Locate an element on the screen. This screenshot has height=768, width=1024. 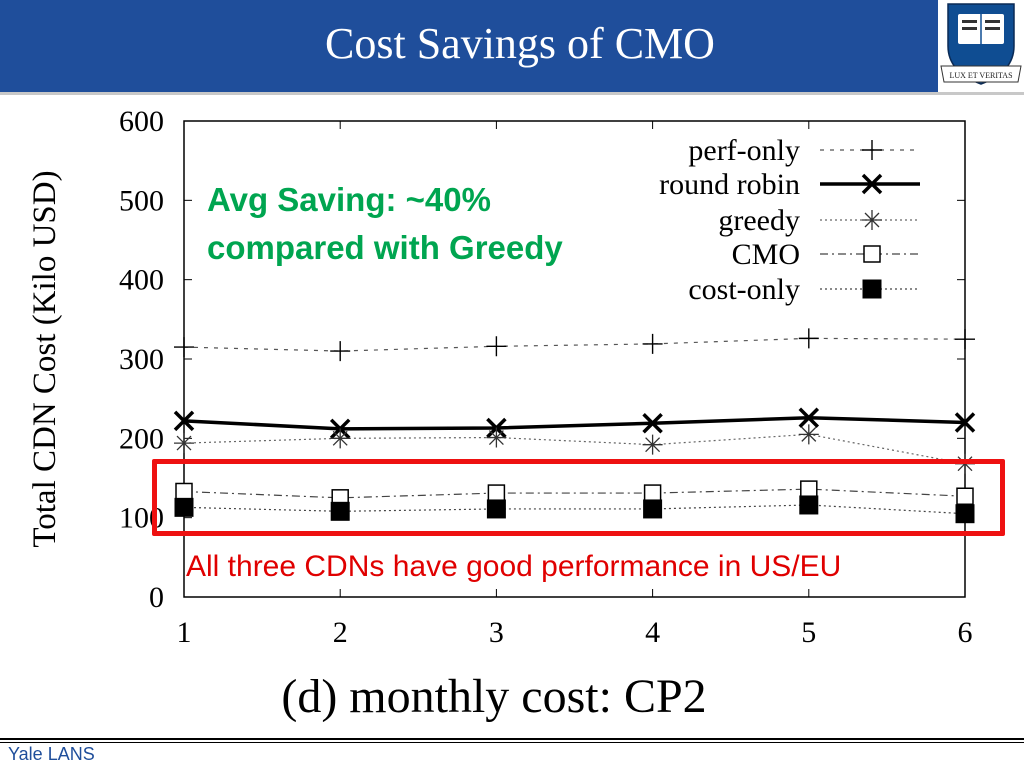
slide-title: Cost Savings of CMO is located at coordinates (520, 43).